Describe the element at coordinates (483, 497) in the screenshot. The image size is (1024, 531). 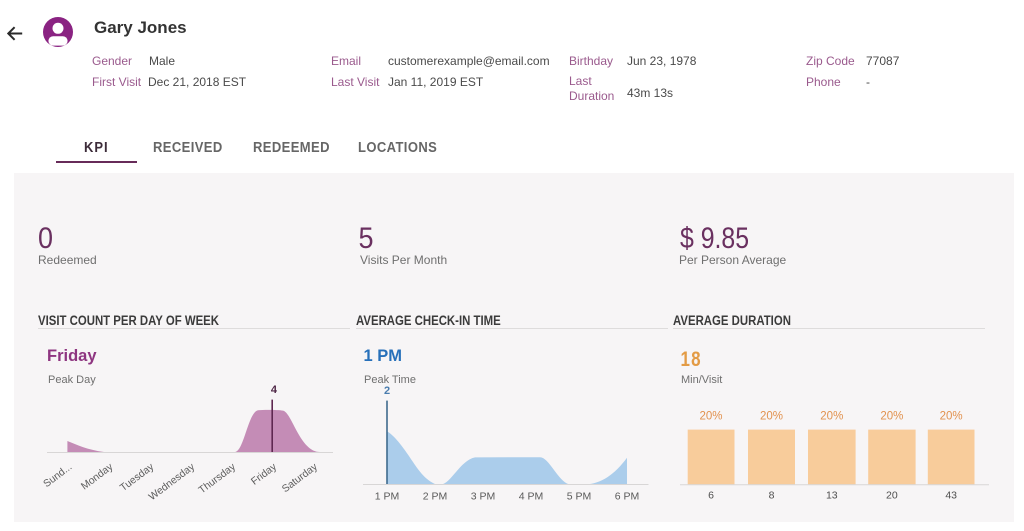
I see `svg-text: 3 PM` at that location.